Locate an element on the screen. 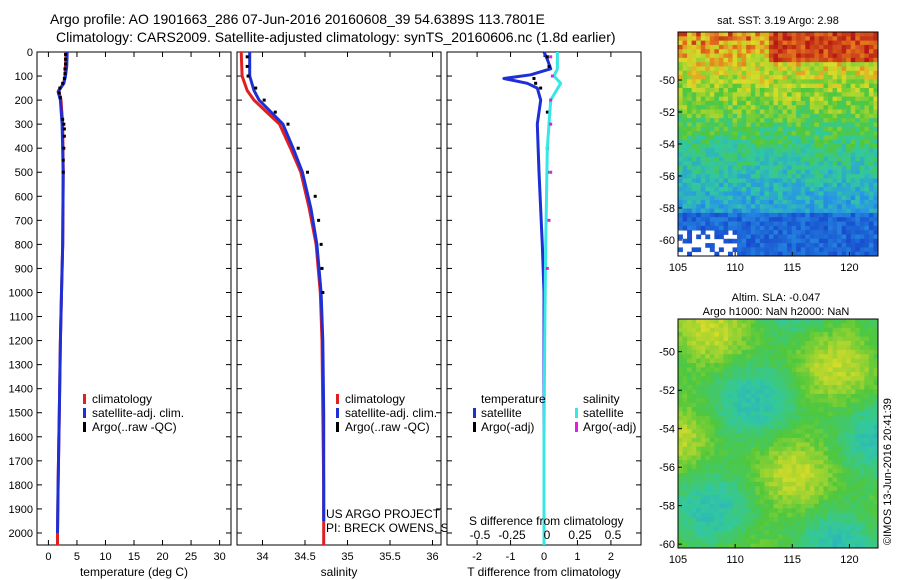 This screenshot has height=580, width=900. y-tick-label: -56 is located at coordinates (667, 468).